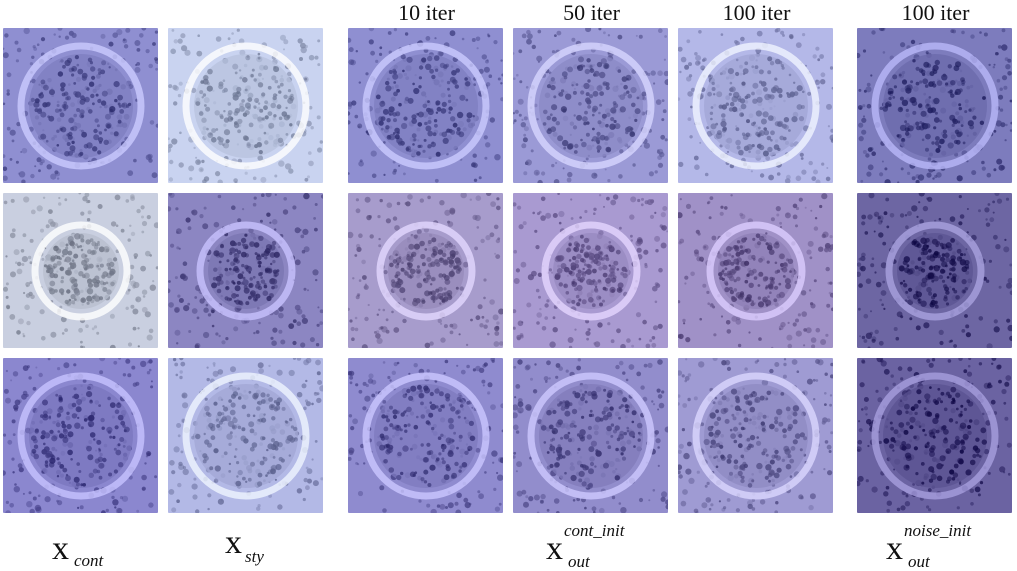  I want to click on label-x-sty-sub: sty, so click(254, 556).